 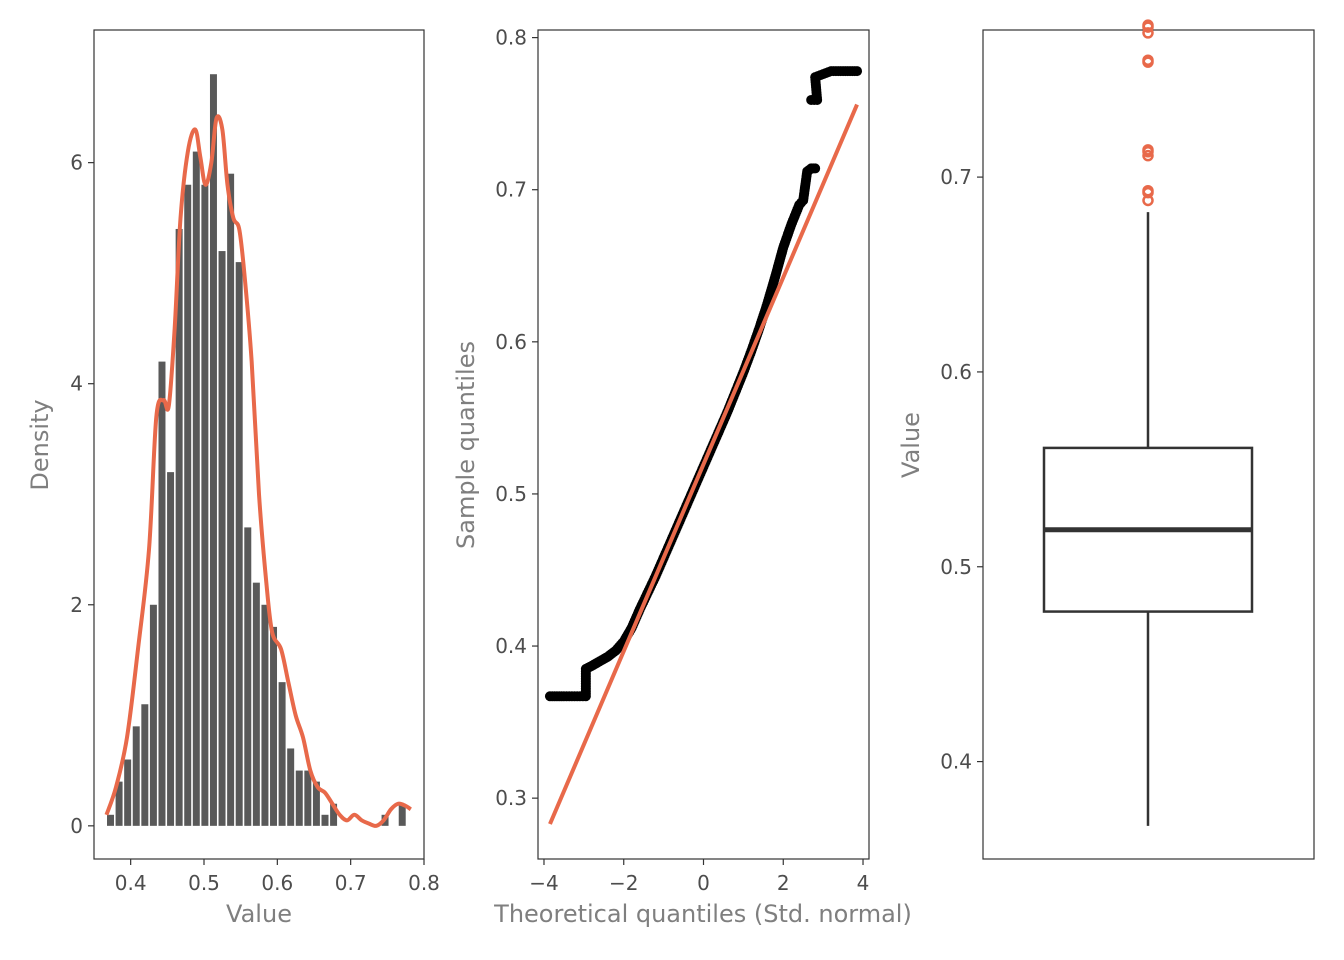 I want to click on qq-y-tick-label: 0.6, so click(x=511, y=342).